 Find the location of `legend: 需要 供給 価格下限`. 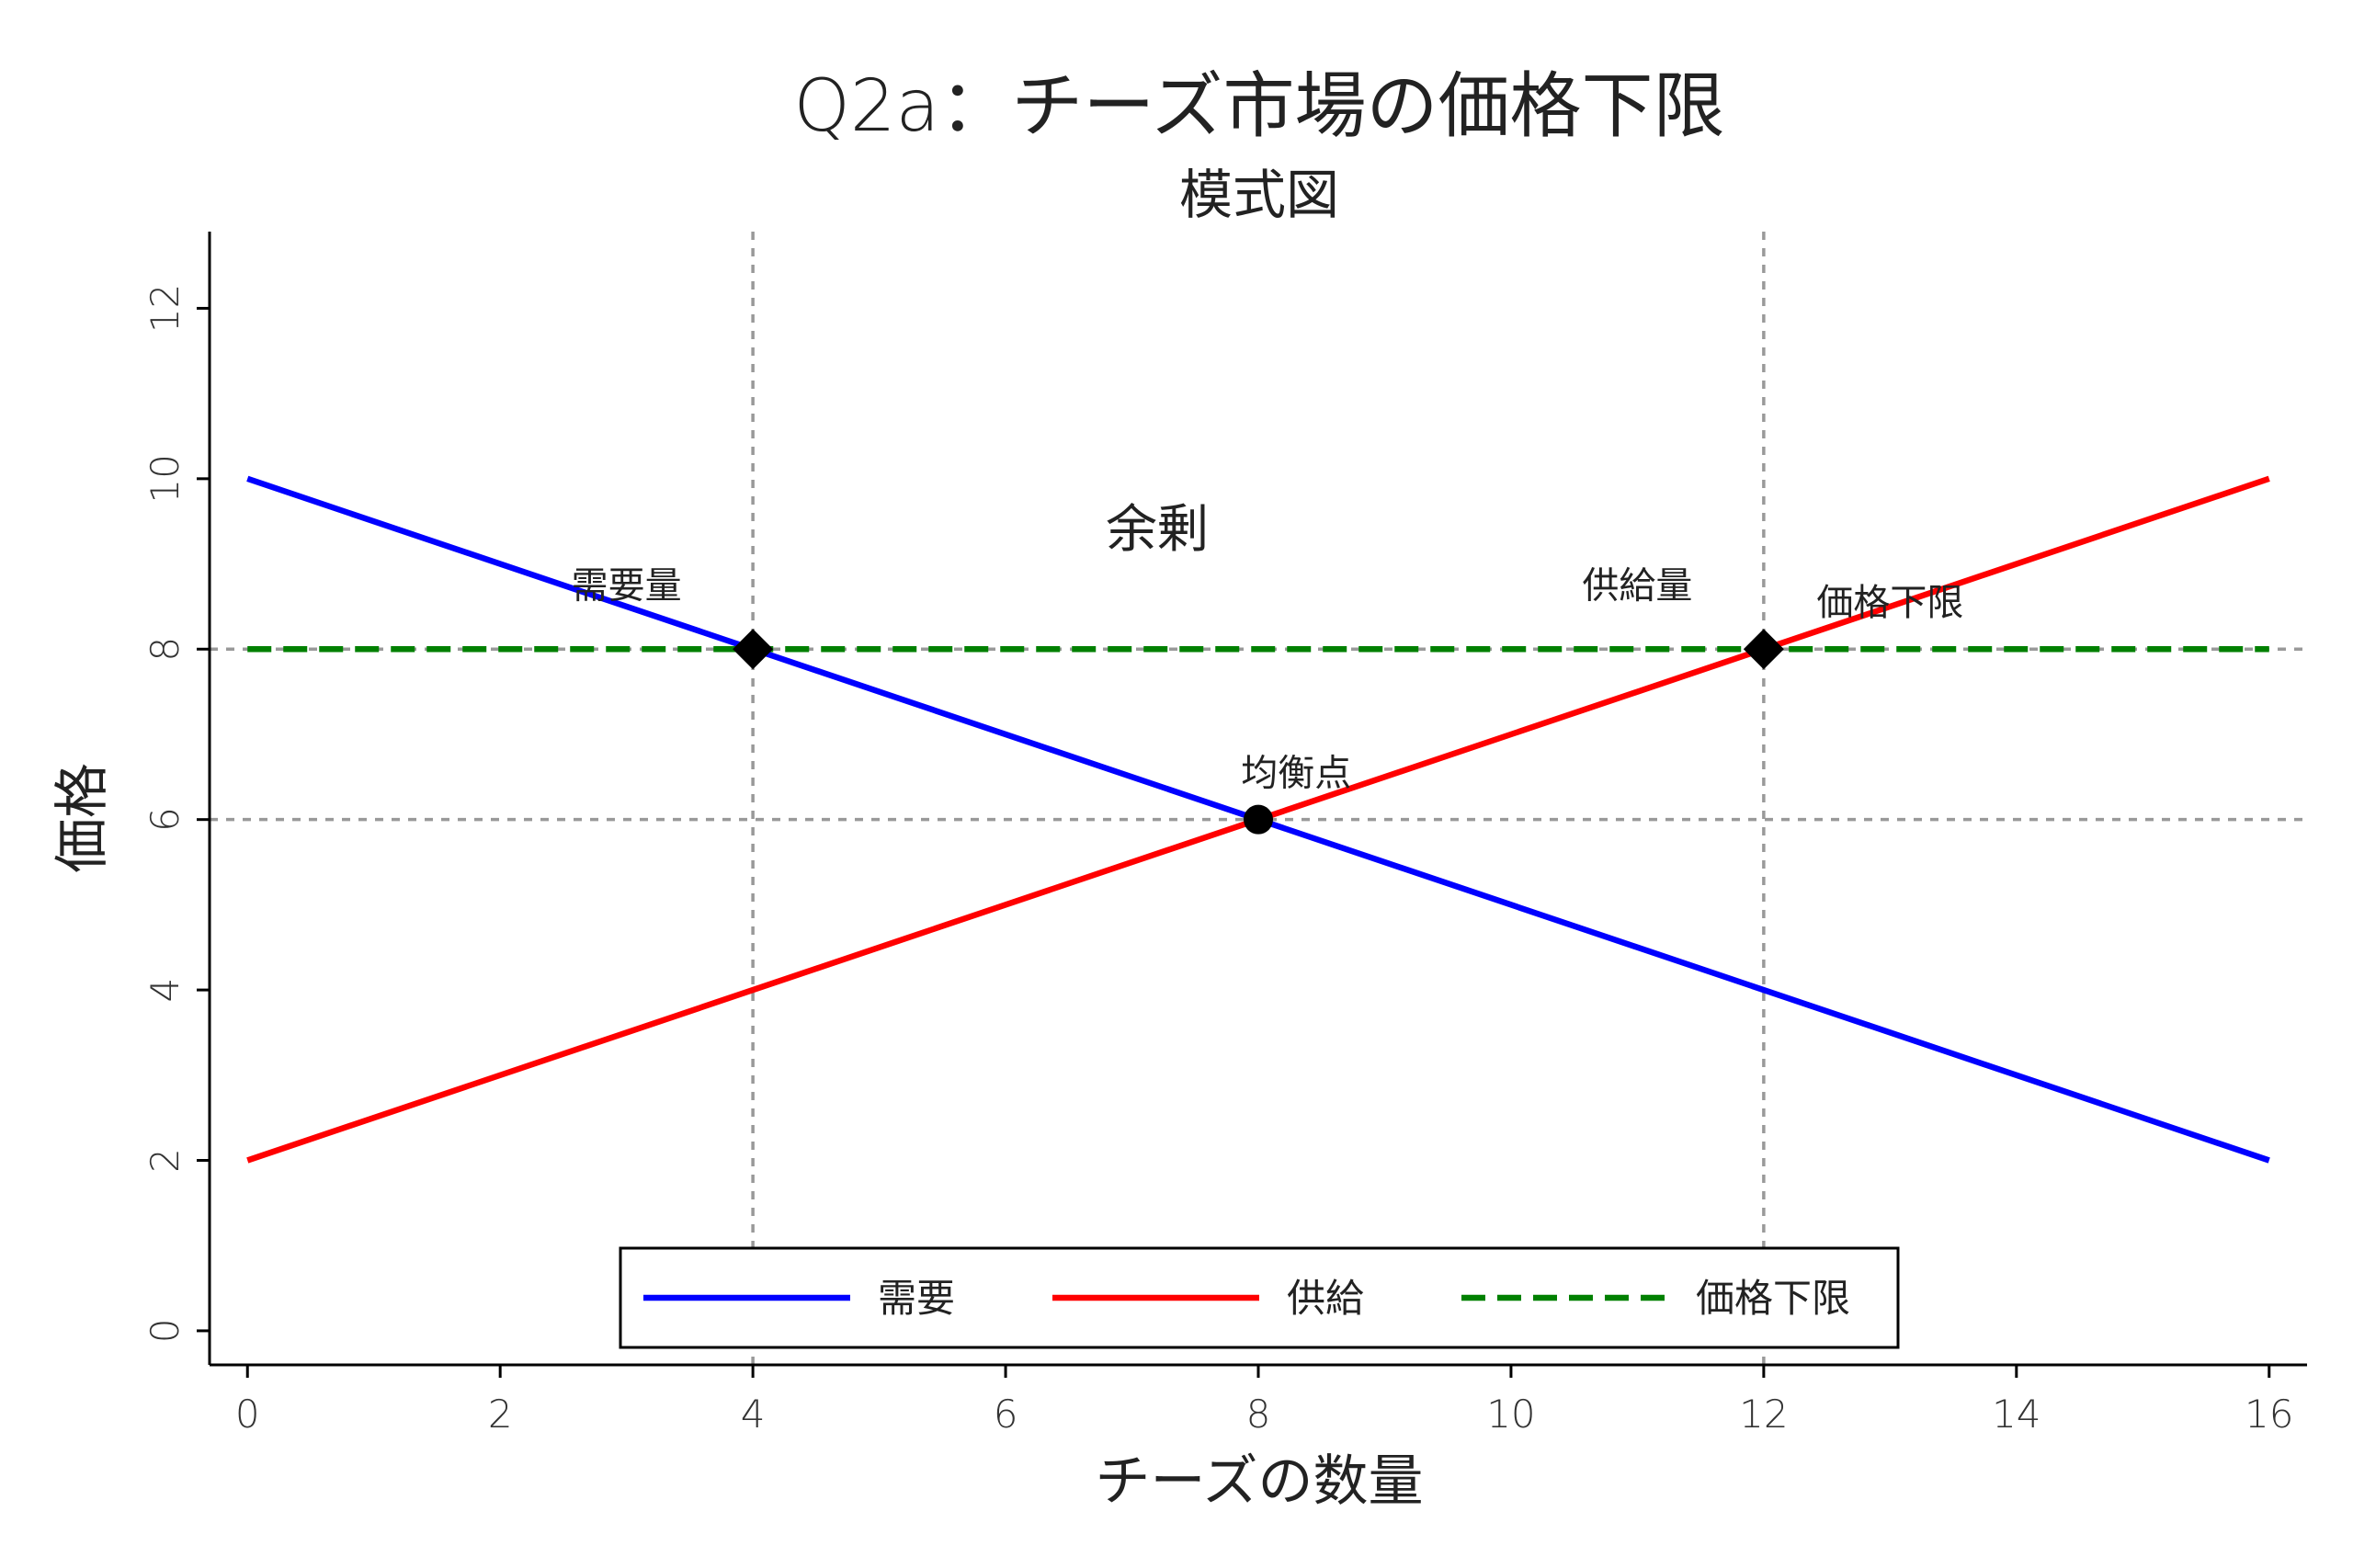

legend: 需要 供給 価格下限 is located at coordinates (1259, 1297).